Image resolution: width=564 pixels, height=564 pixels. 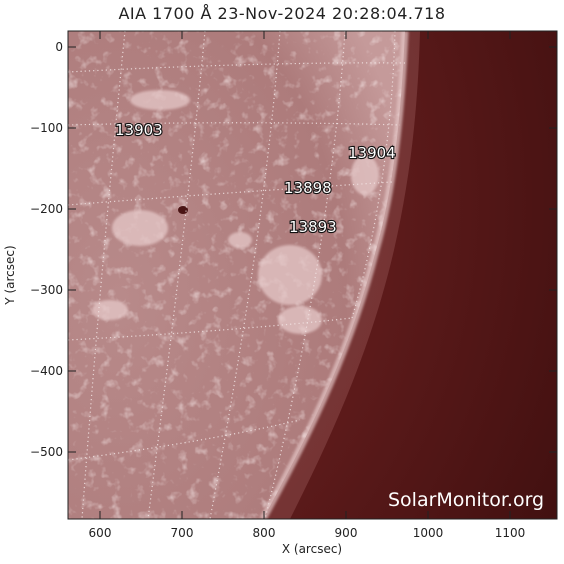 I want to click on y-tick-label: −100, so click(x=46, y=128).